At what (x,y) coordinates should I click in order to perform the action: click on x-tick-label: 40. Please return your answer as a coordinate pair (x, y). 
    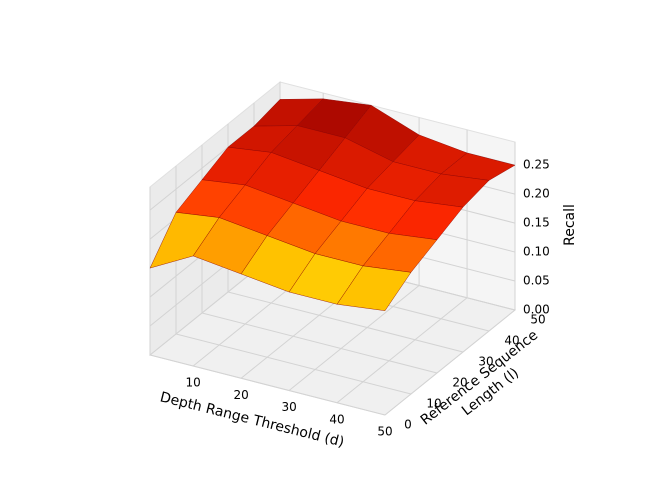
    Looking at the image, I should click on (336, 419).